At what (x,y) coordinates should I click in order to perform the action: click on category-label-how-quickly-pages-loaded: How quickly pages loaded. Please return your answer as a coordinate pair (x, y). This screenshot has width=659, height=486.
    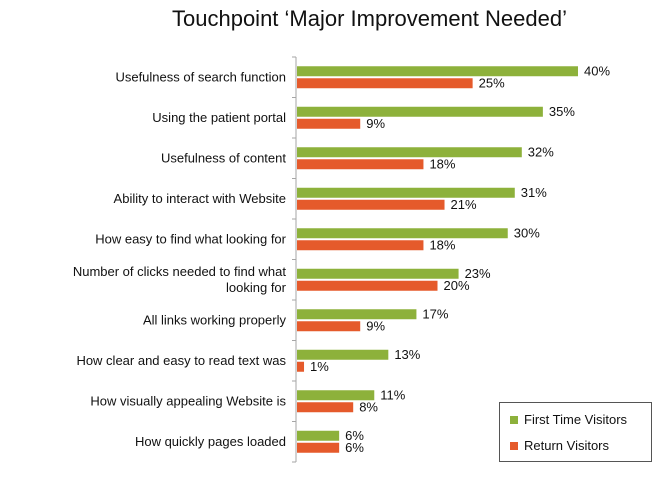
    Looking at the image, I should click on (210, 441).